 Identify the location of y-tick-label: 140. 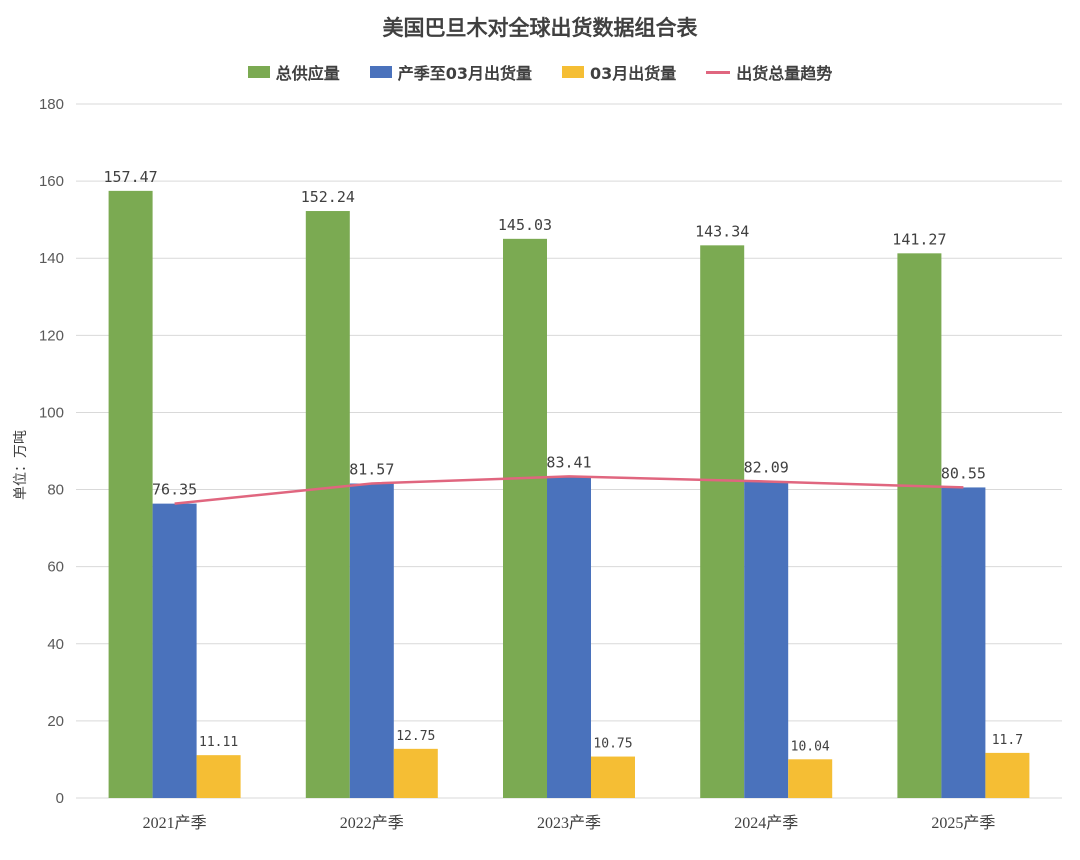
(51, 258).